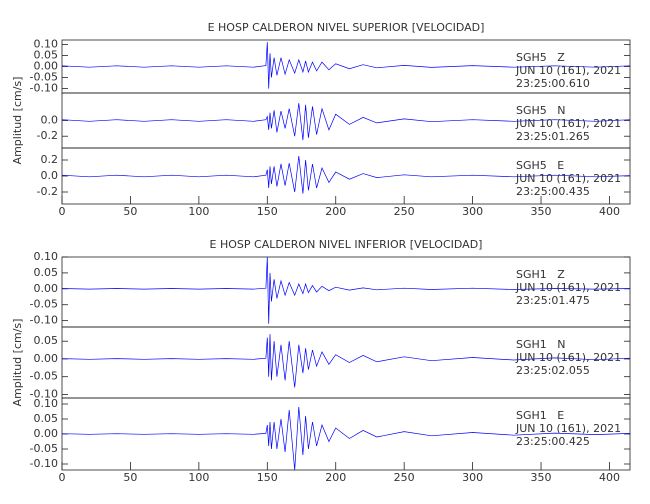  Describe the element at coordinates (541, 110) in the screenshot. I see `station-label: SGH5 N` at that location.